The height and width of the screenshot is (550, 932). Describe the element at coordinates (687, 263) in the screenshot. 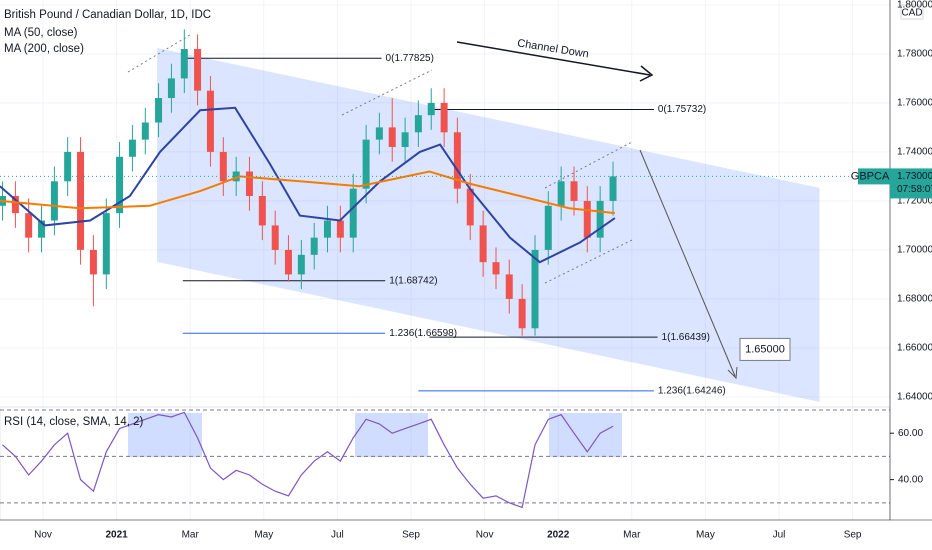

I see `projection-arrow` at that location.